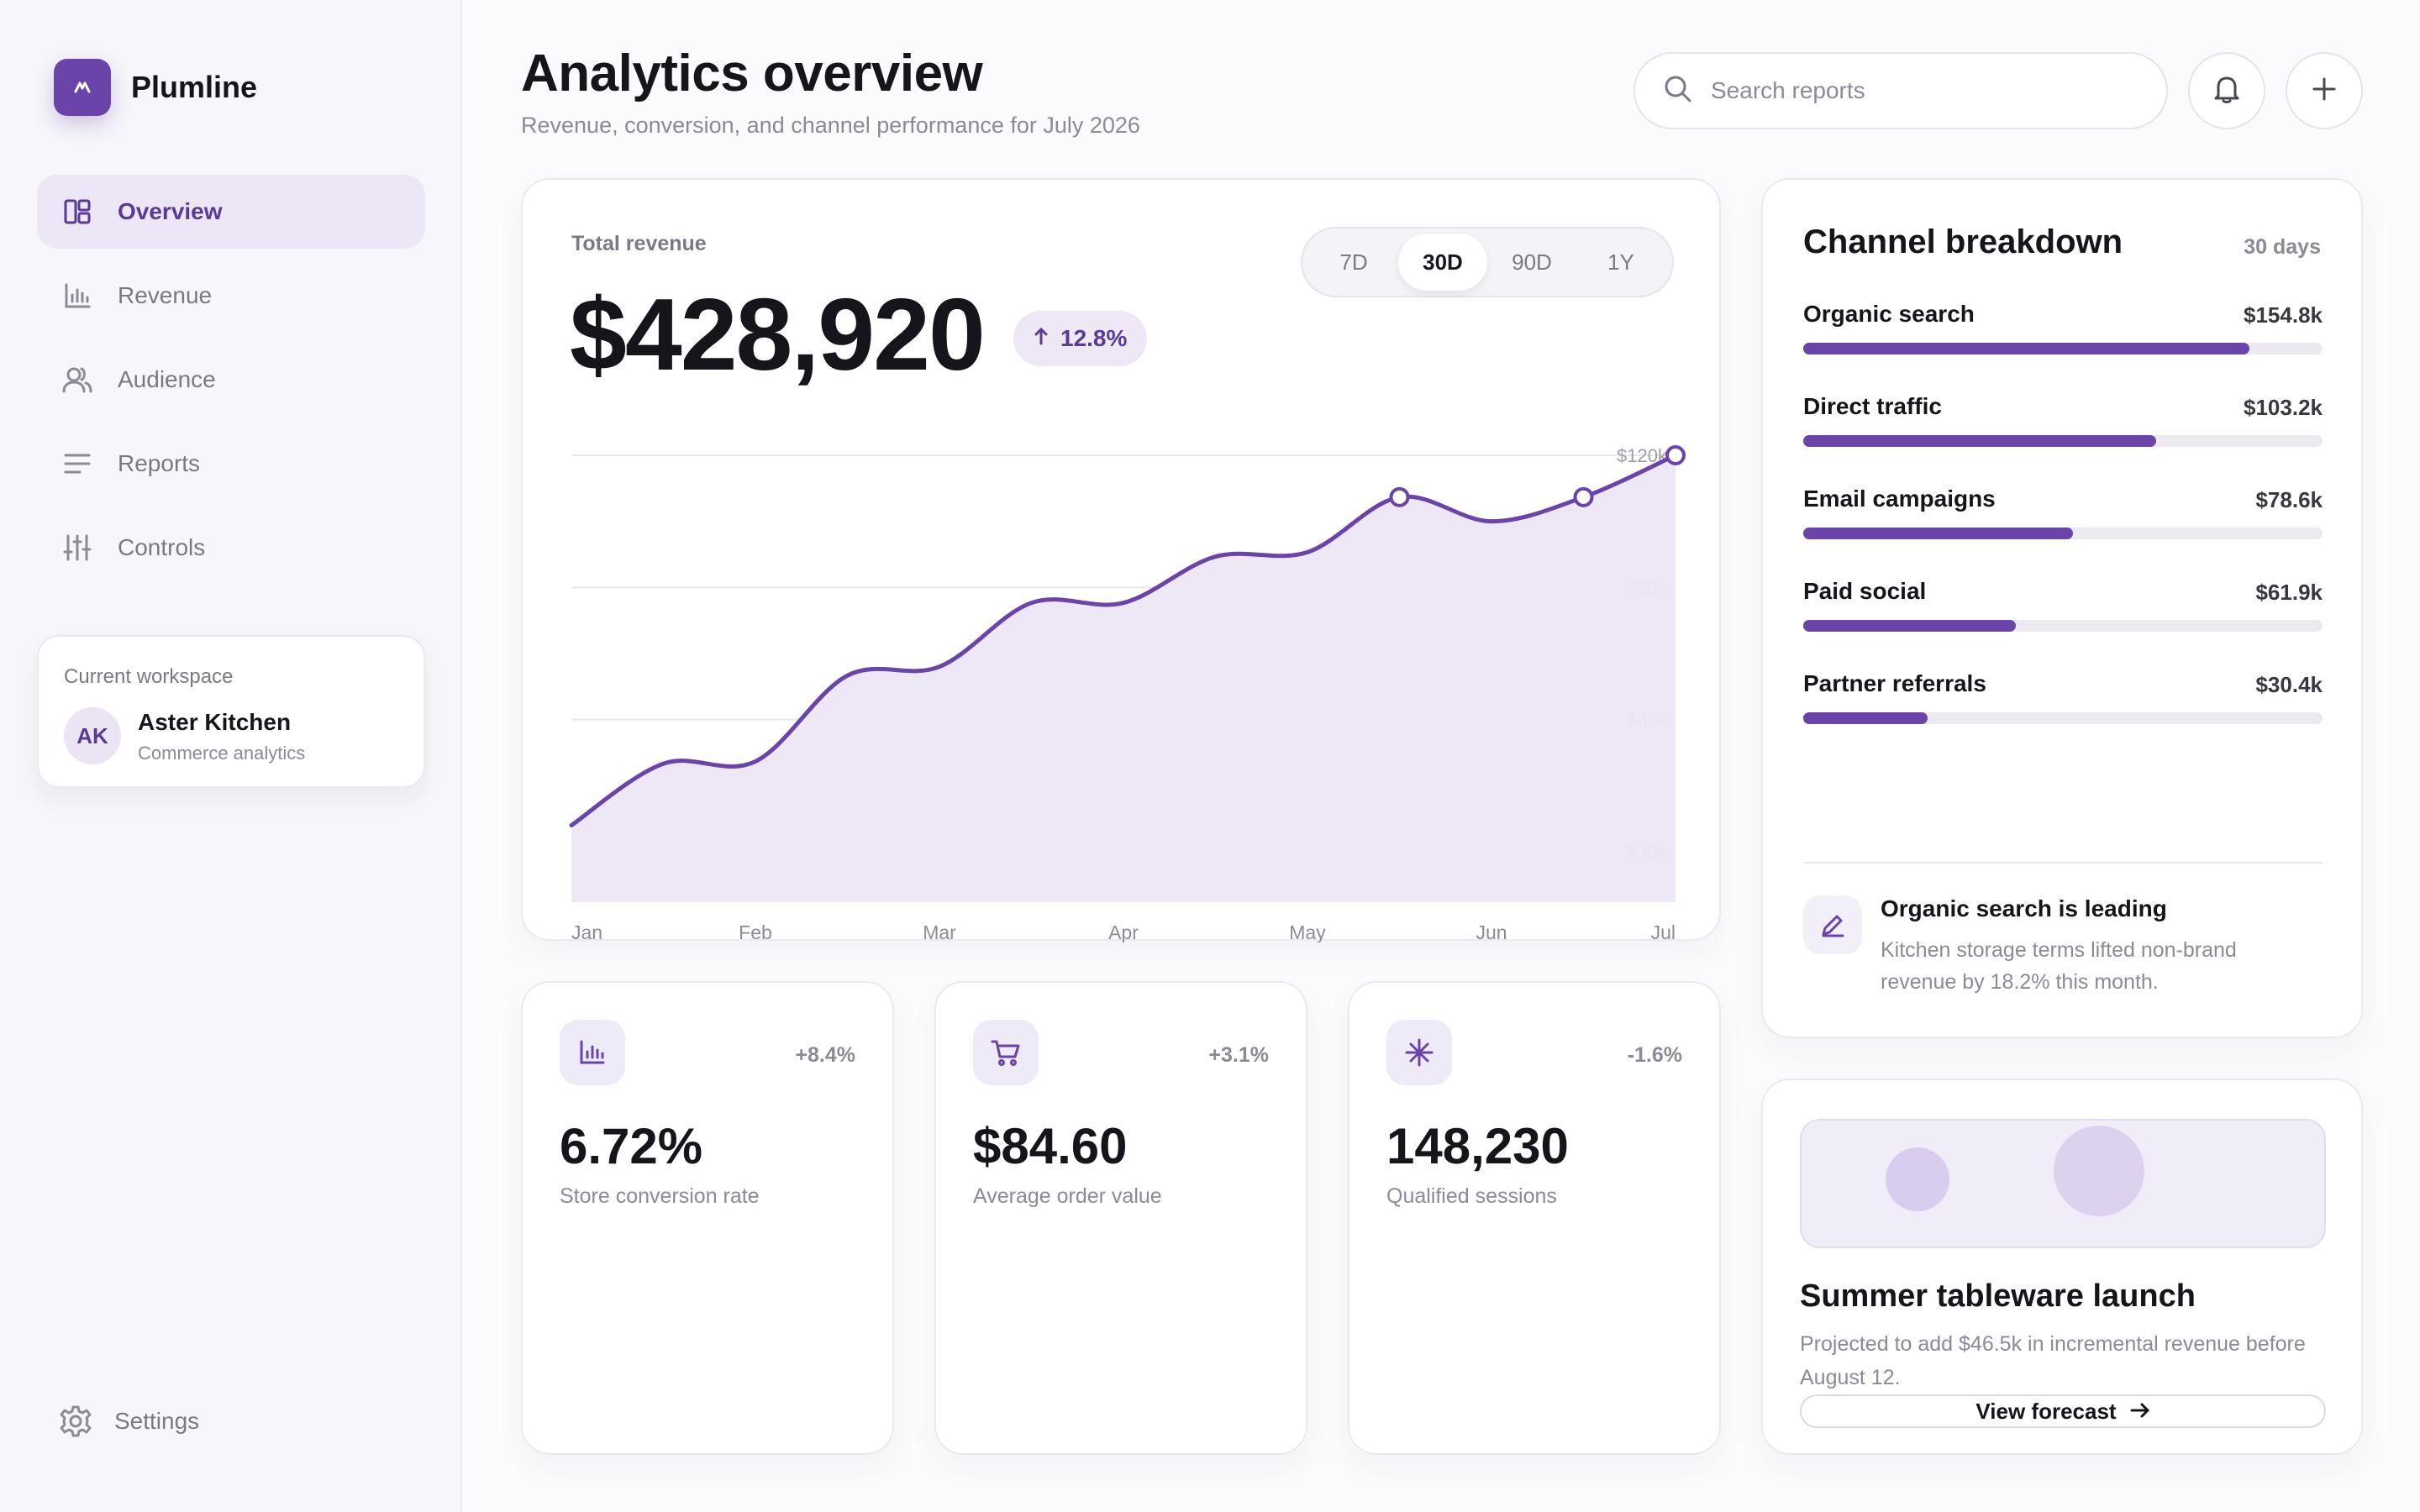 This screenshot has width=2420, height=1512. What do you see at coordinates (231, 212) in the screenshot?
I see `sidebar-item-overview: Overview` at bounding box center [231, 212].